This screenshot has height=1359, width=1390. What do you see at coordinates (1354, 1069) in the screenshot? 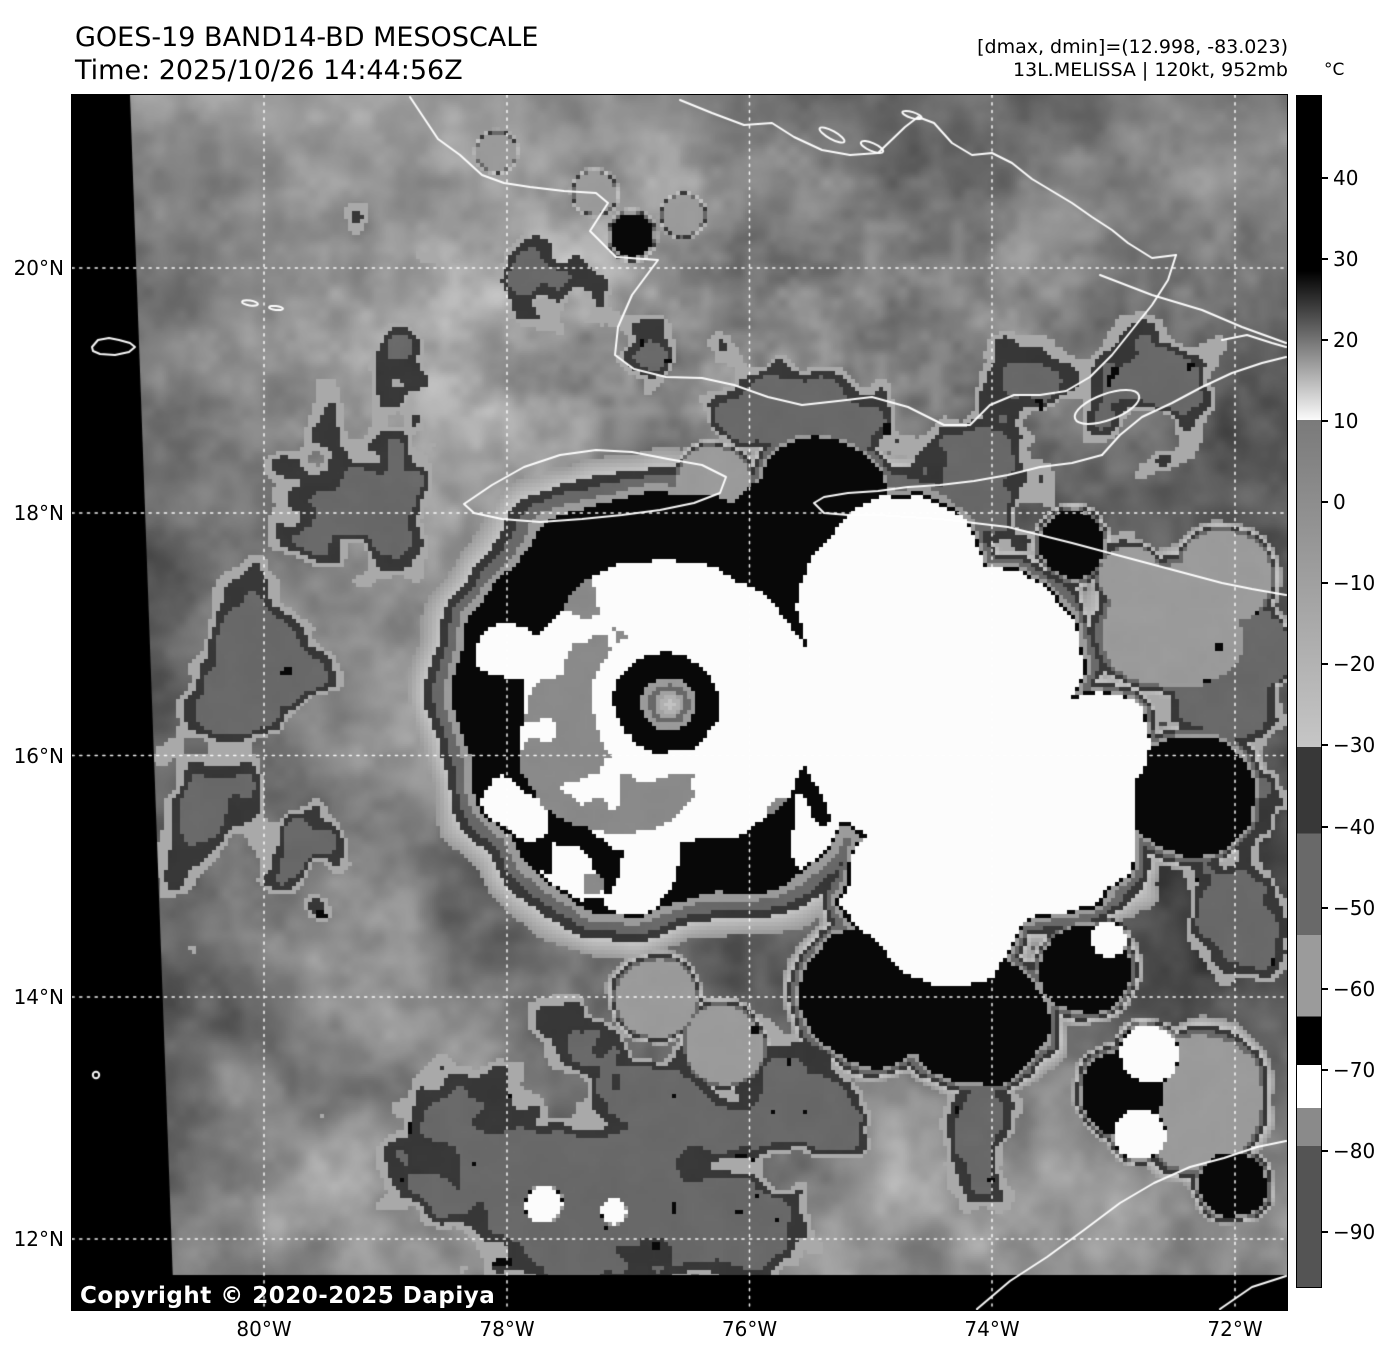
I see `colorbar-tick-label: −70` at bounding box center [1354, 1069].